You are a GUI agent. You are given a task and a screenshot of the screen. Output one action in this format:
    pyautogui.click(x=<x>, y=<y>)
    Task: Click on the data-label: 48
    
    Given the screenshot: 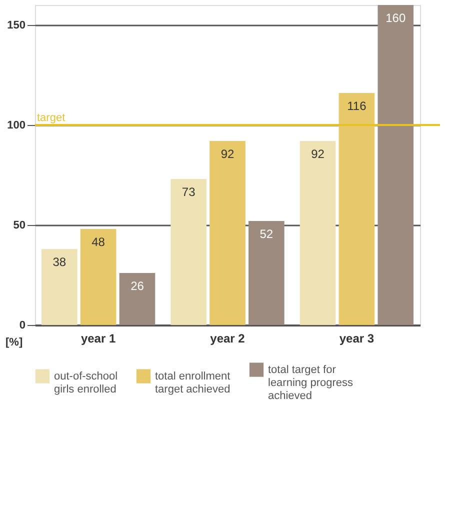 What is the action you would take?
    pyautogui.click(x=99, y=242)
    